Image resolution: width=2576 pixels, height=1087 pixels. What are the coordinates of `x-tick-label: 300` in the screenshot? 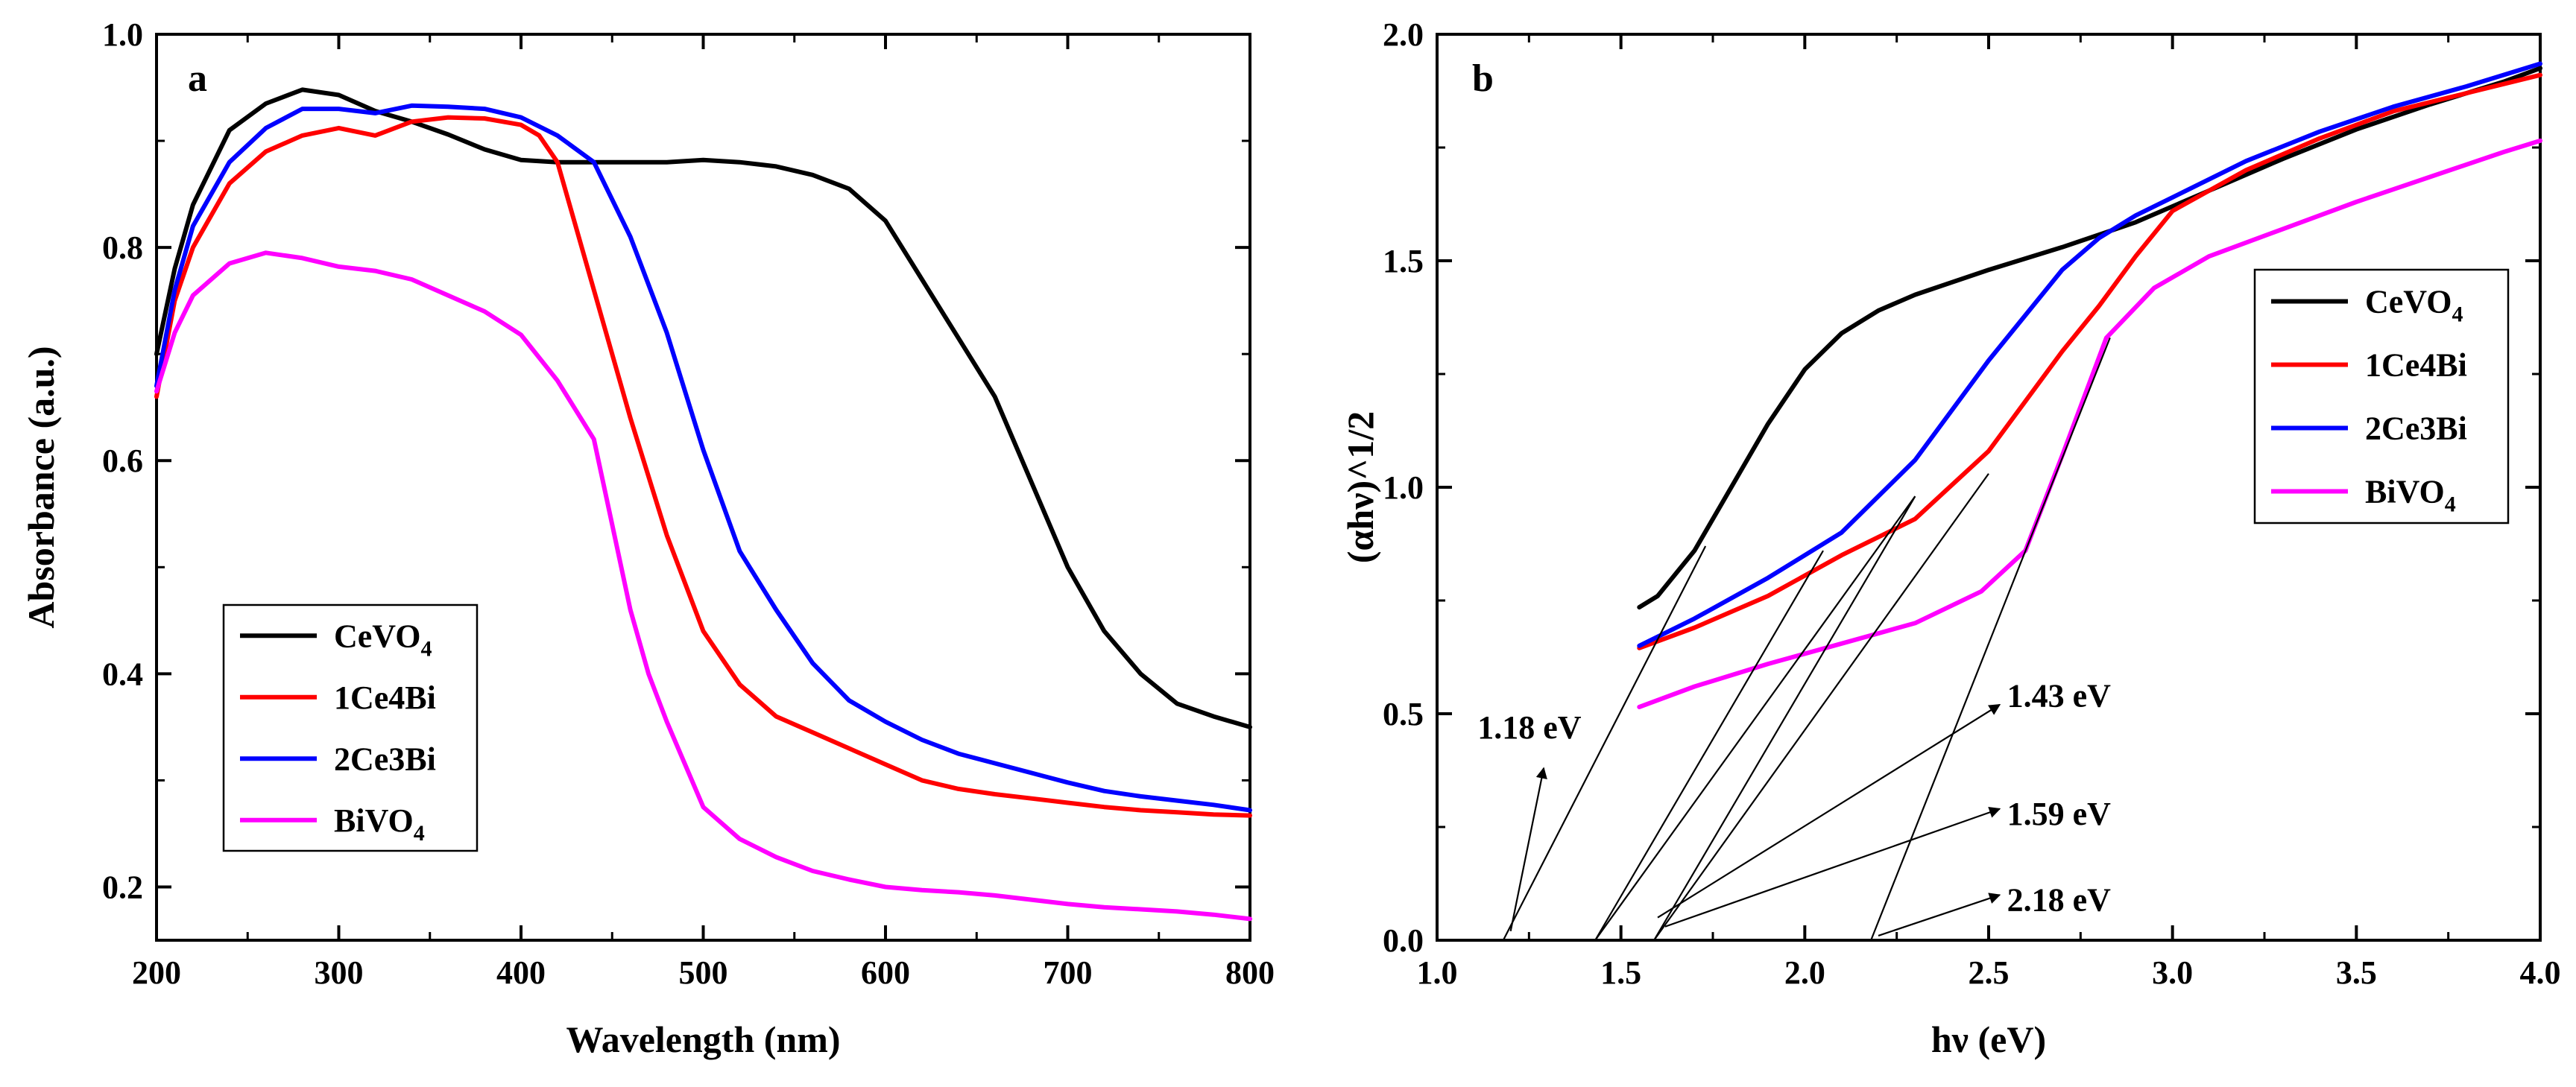 It's located at (339, 972).